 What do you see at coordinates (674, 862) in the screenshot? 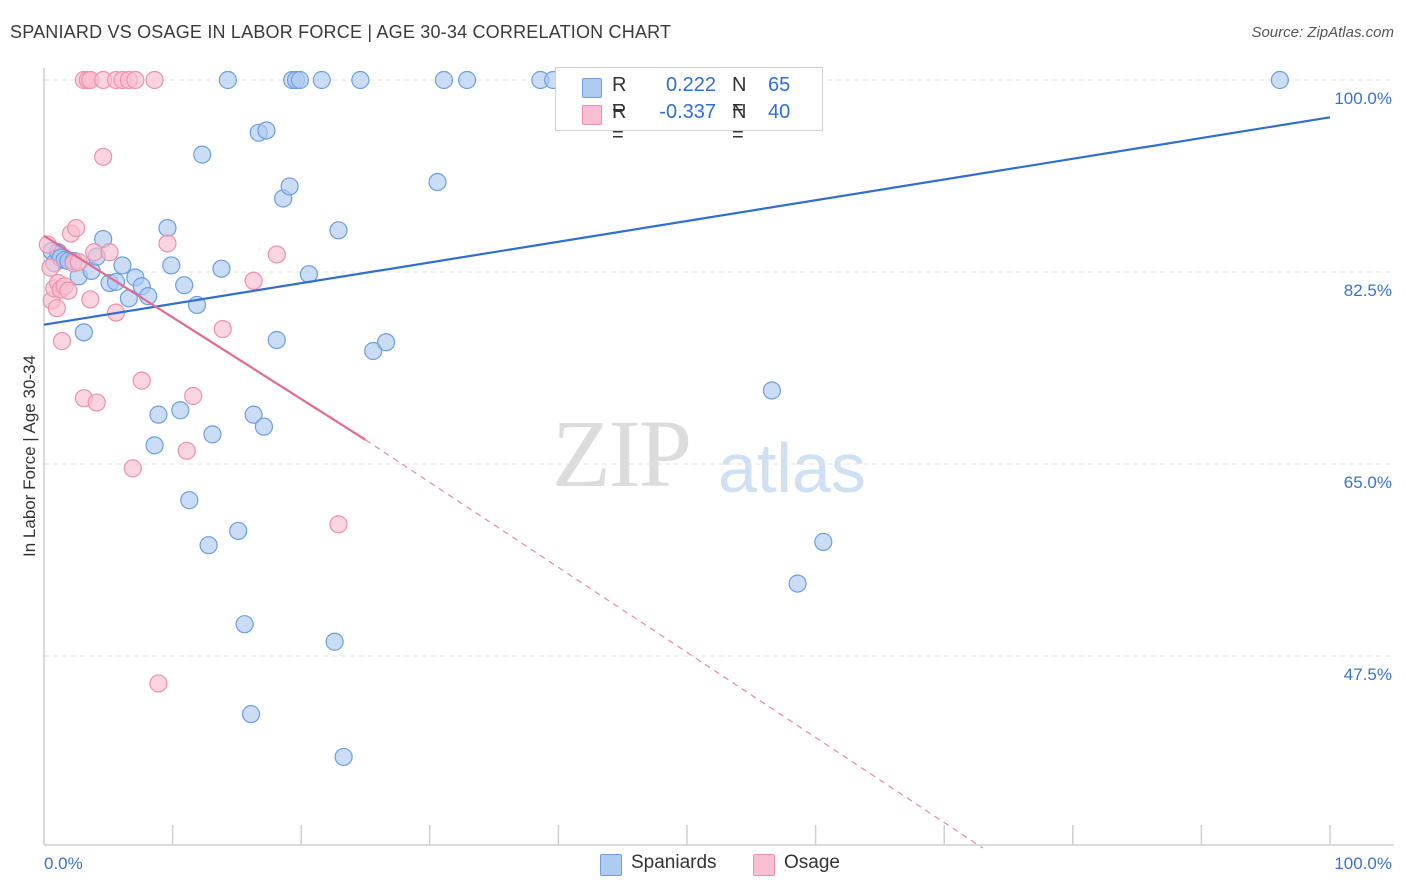
I see `legend-label-spaniards: Spaniards` at bounding box center [674, 862].